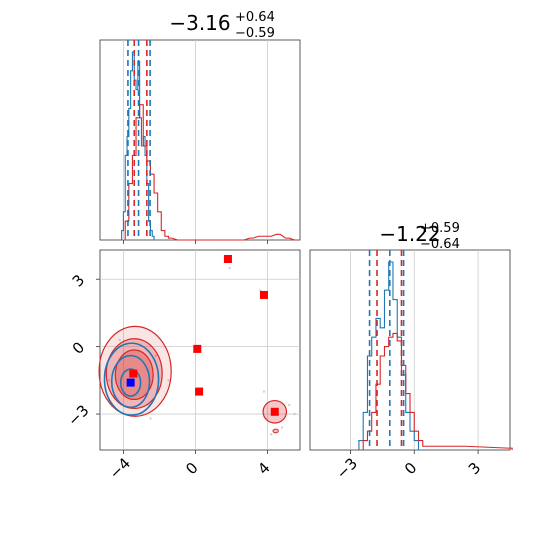  I want to click on tick-label-bl-x: 0, so click(191, 468).